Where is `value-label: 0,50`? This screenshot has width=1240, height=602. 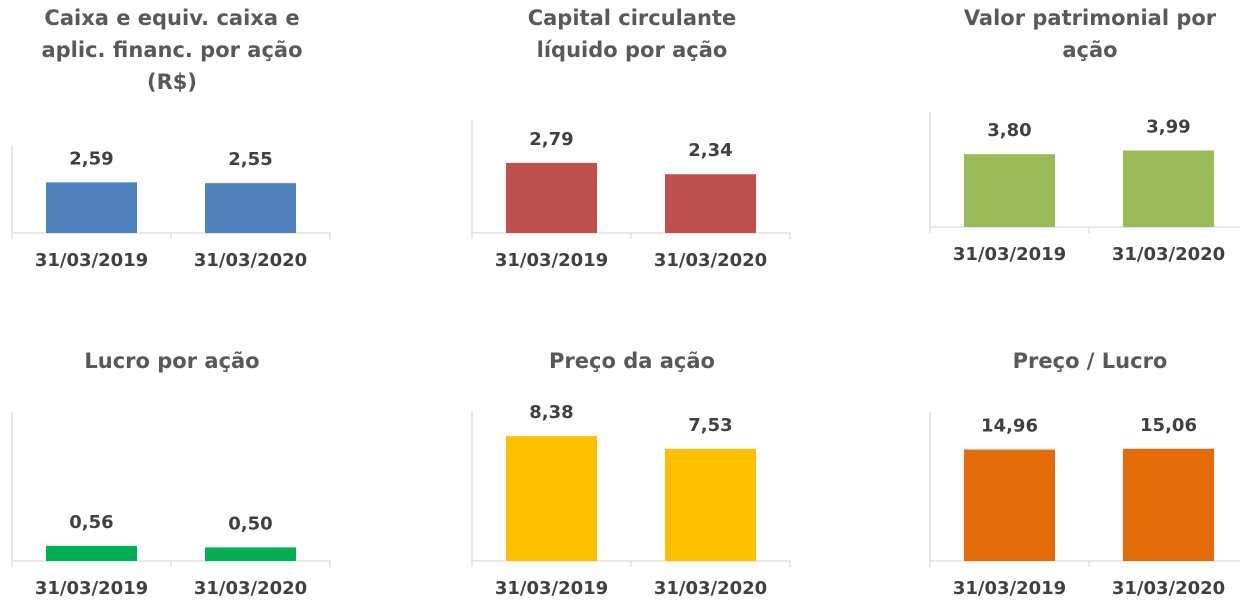 value-label: 0,50 is located at coordinates (250, 523).